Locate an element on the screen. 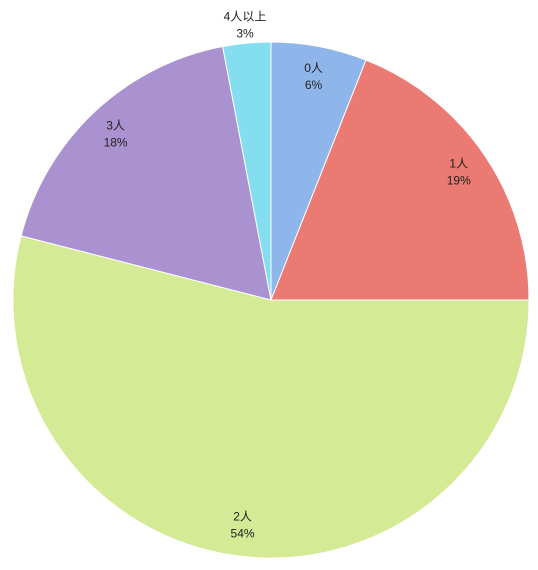 This screenshot has height=570, width=538. value-label: 54% is located at coordinates (243, 533).